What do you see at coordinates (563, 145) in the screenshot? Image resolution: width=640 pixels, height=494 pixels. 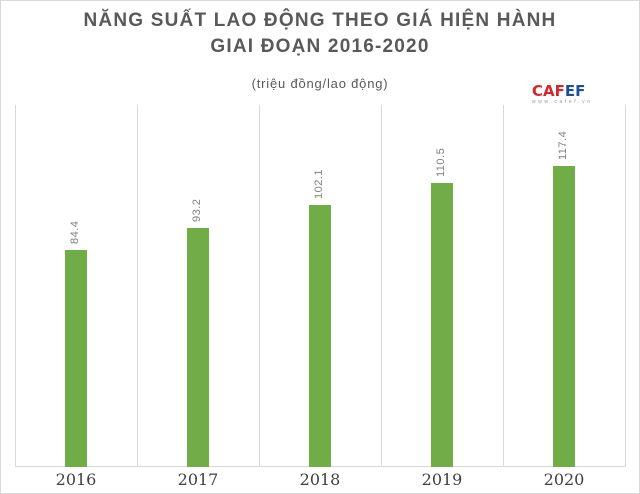 I see `data-label-2020: 117.4` at bounding box center [563, 145].